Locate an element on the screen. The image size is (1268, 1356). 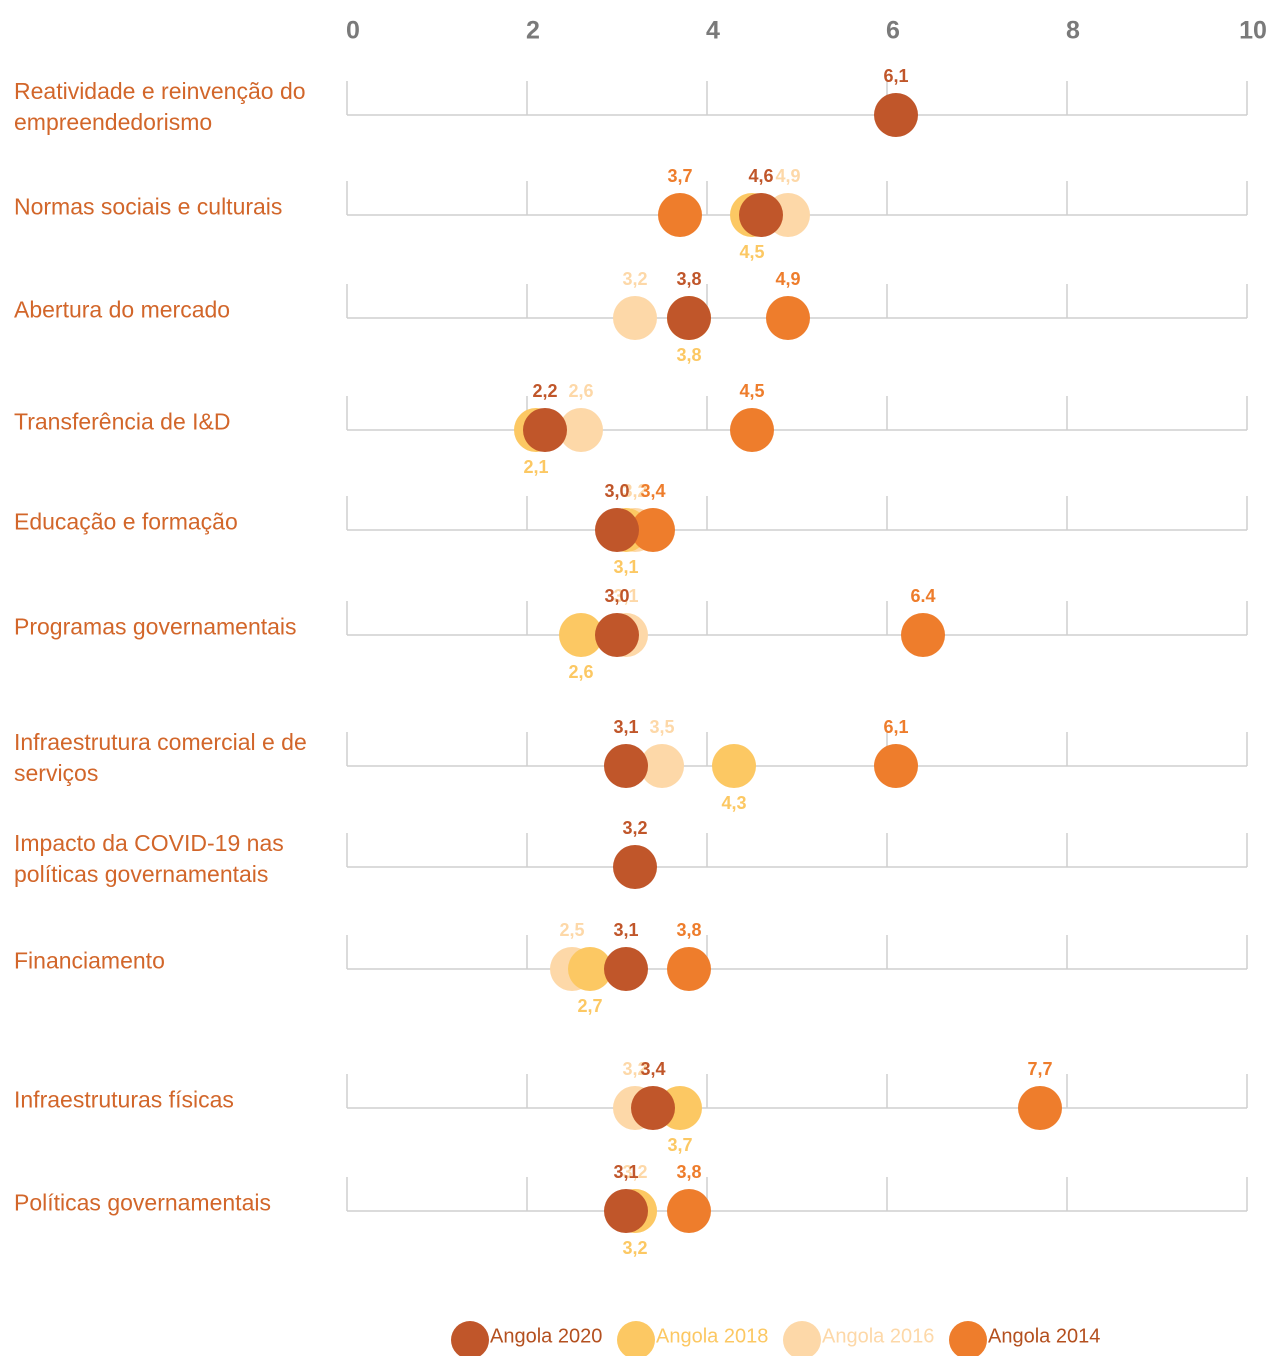
x-tick-label: 2 is located at coordinates (533, 31).